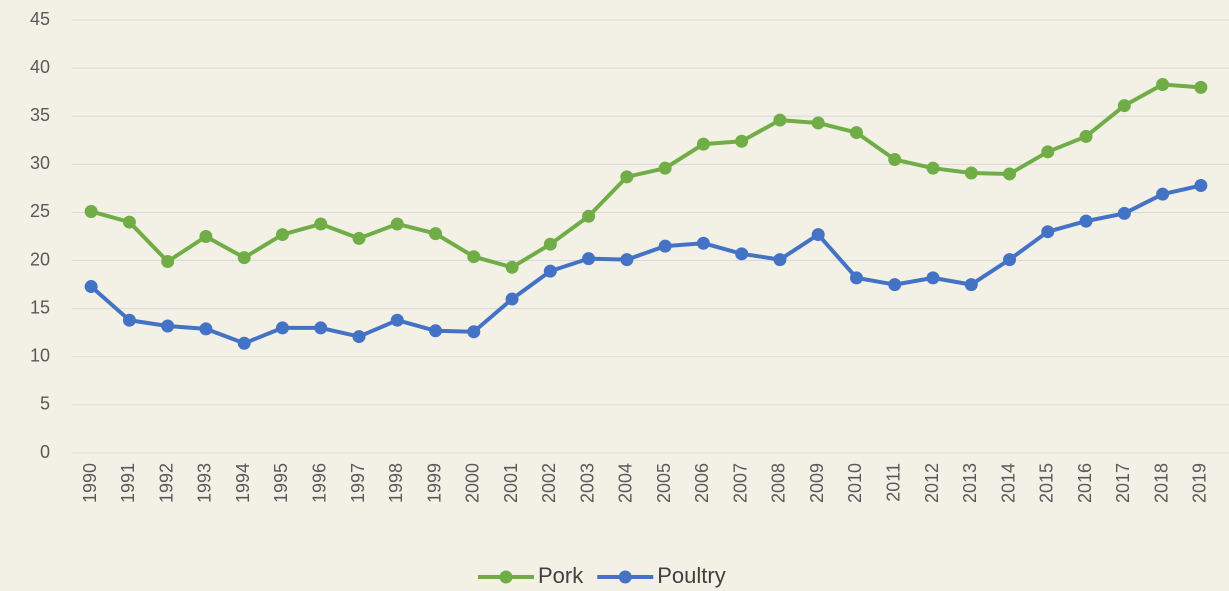 Image resolution: width=1229 pixels, height=591 pixels. What do you see at coordinates (40, 259) in the screenshot?
I see `y-tick-label: 20` at bounding box center [40, 259].